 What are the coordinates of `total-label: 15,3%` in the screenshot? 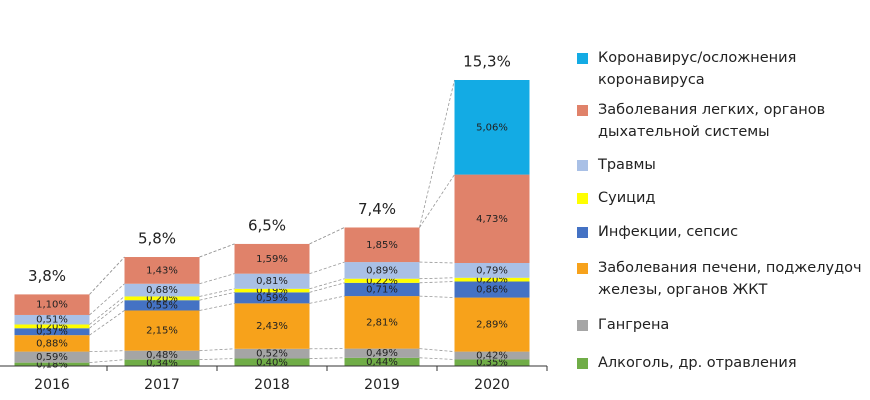 It's located at (487, 62).